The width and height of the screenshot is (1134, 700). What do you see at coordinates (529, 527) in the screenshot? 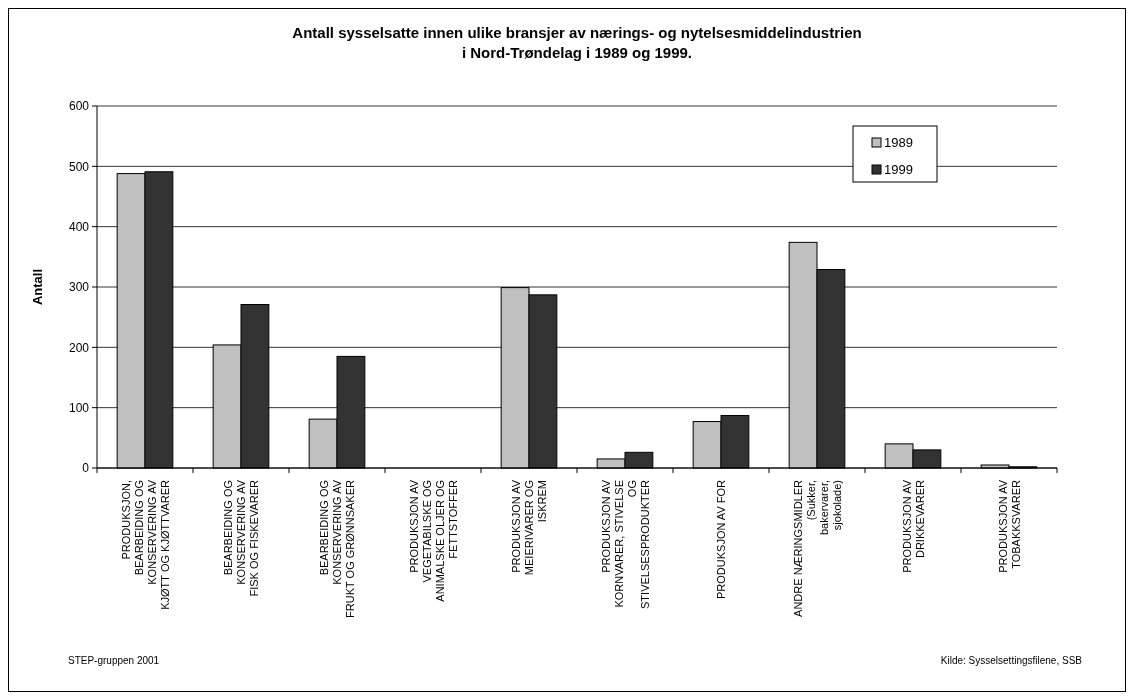
I see `x-tick-label: PRODUKSJON AV MEIERIVARER OG ISKREM` at bounding box center [529, 527].